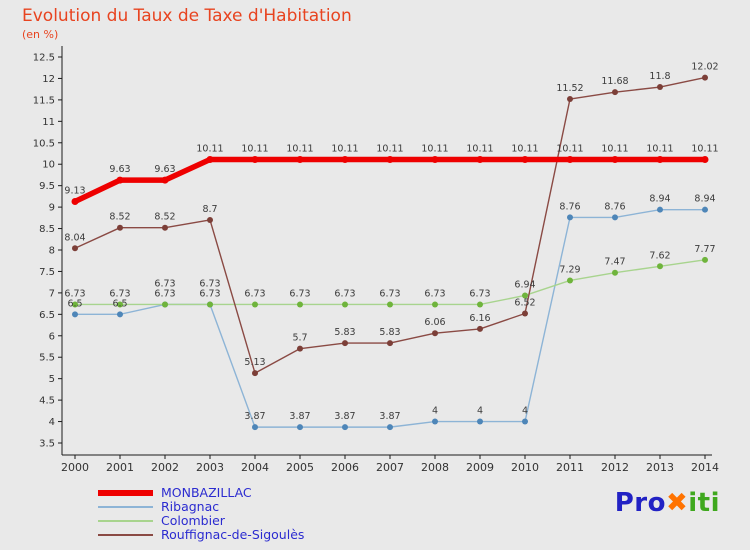 Image resolution: width=750 pixels, height=550 pixels. I want to click on legend-label-rouffignac: Rouffignac-de-Sigoulès, so click(233, 534).